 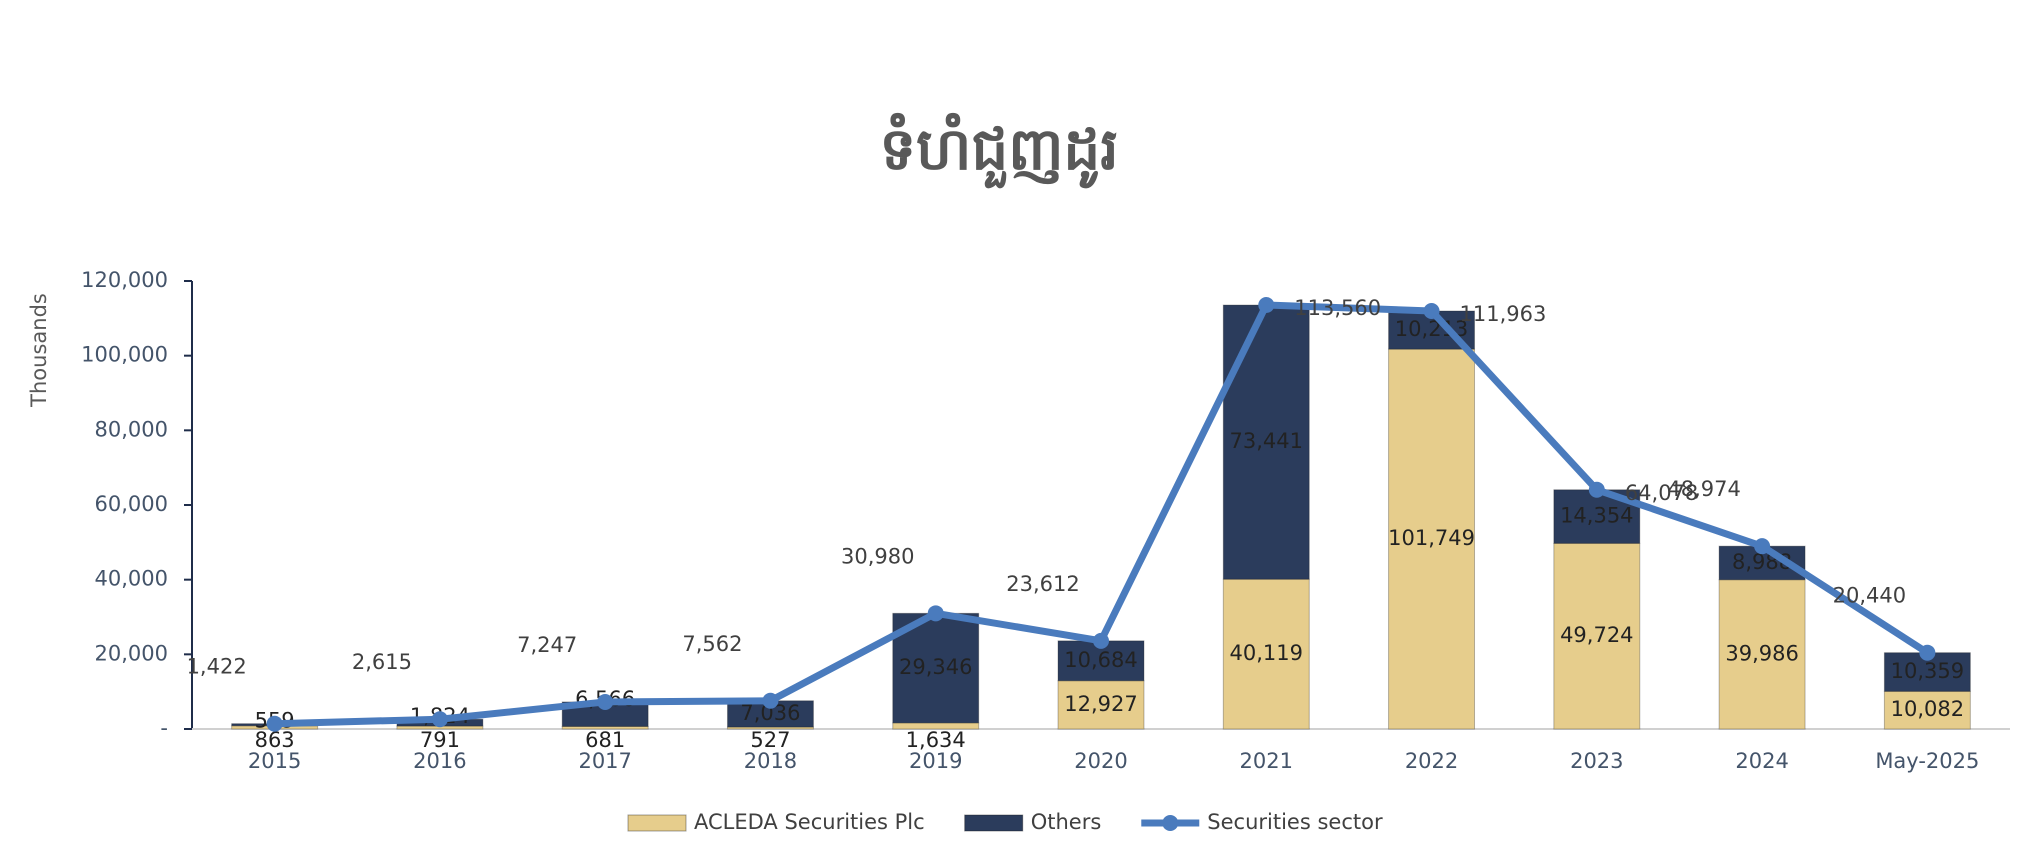 What do you see at coordinates (1661, 493) in the screenshot?
I see `data-label: 64,078` at bounding box center [1661, 493].